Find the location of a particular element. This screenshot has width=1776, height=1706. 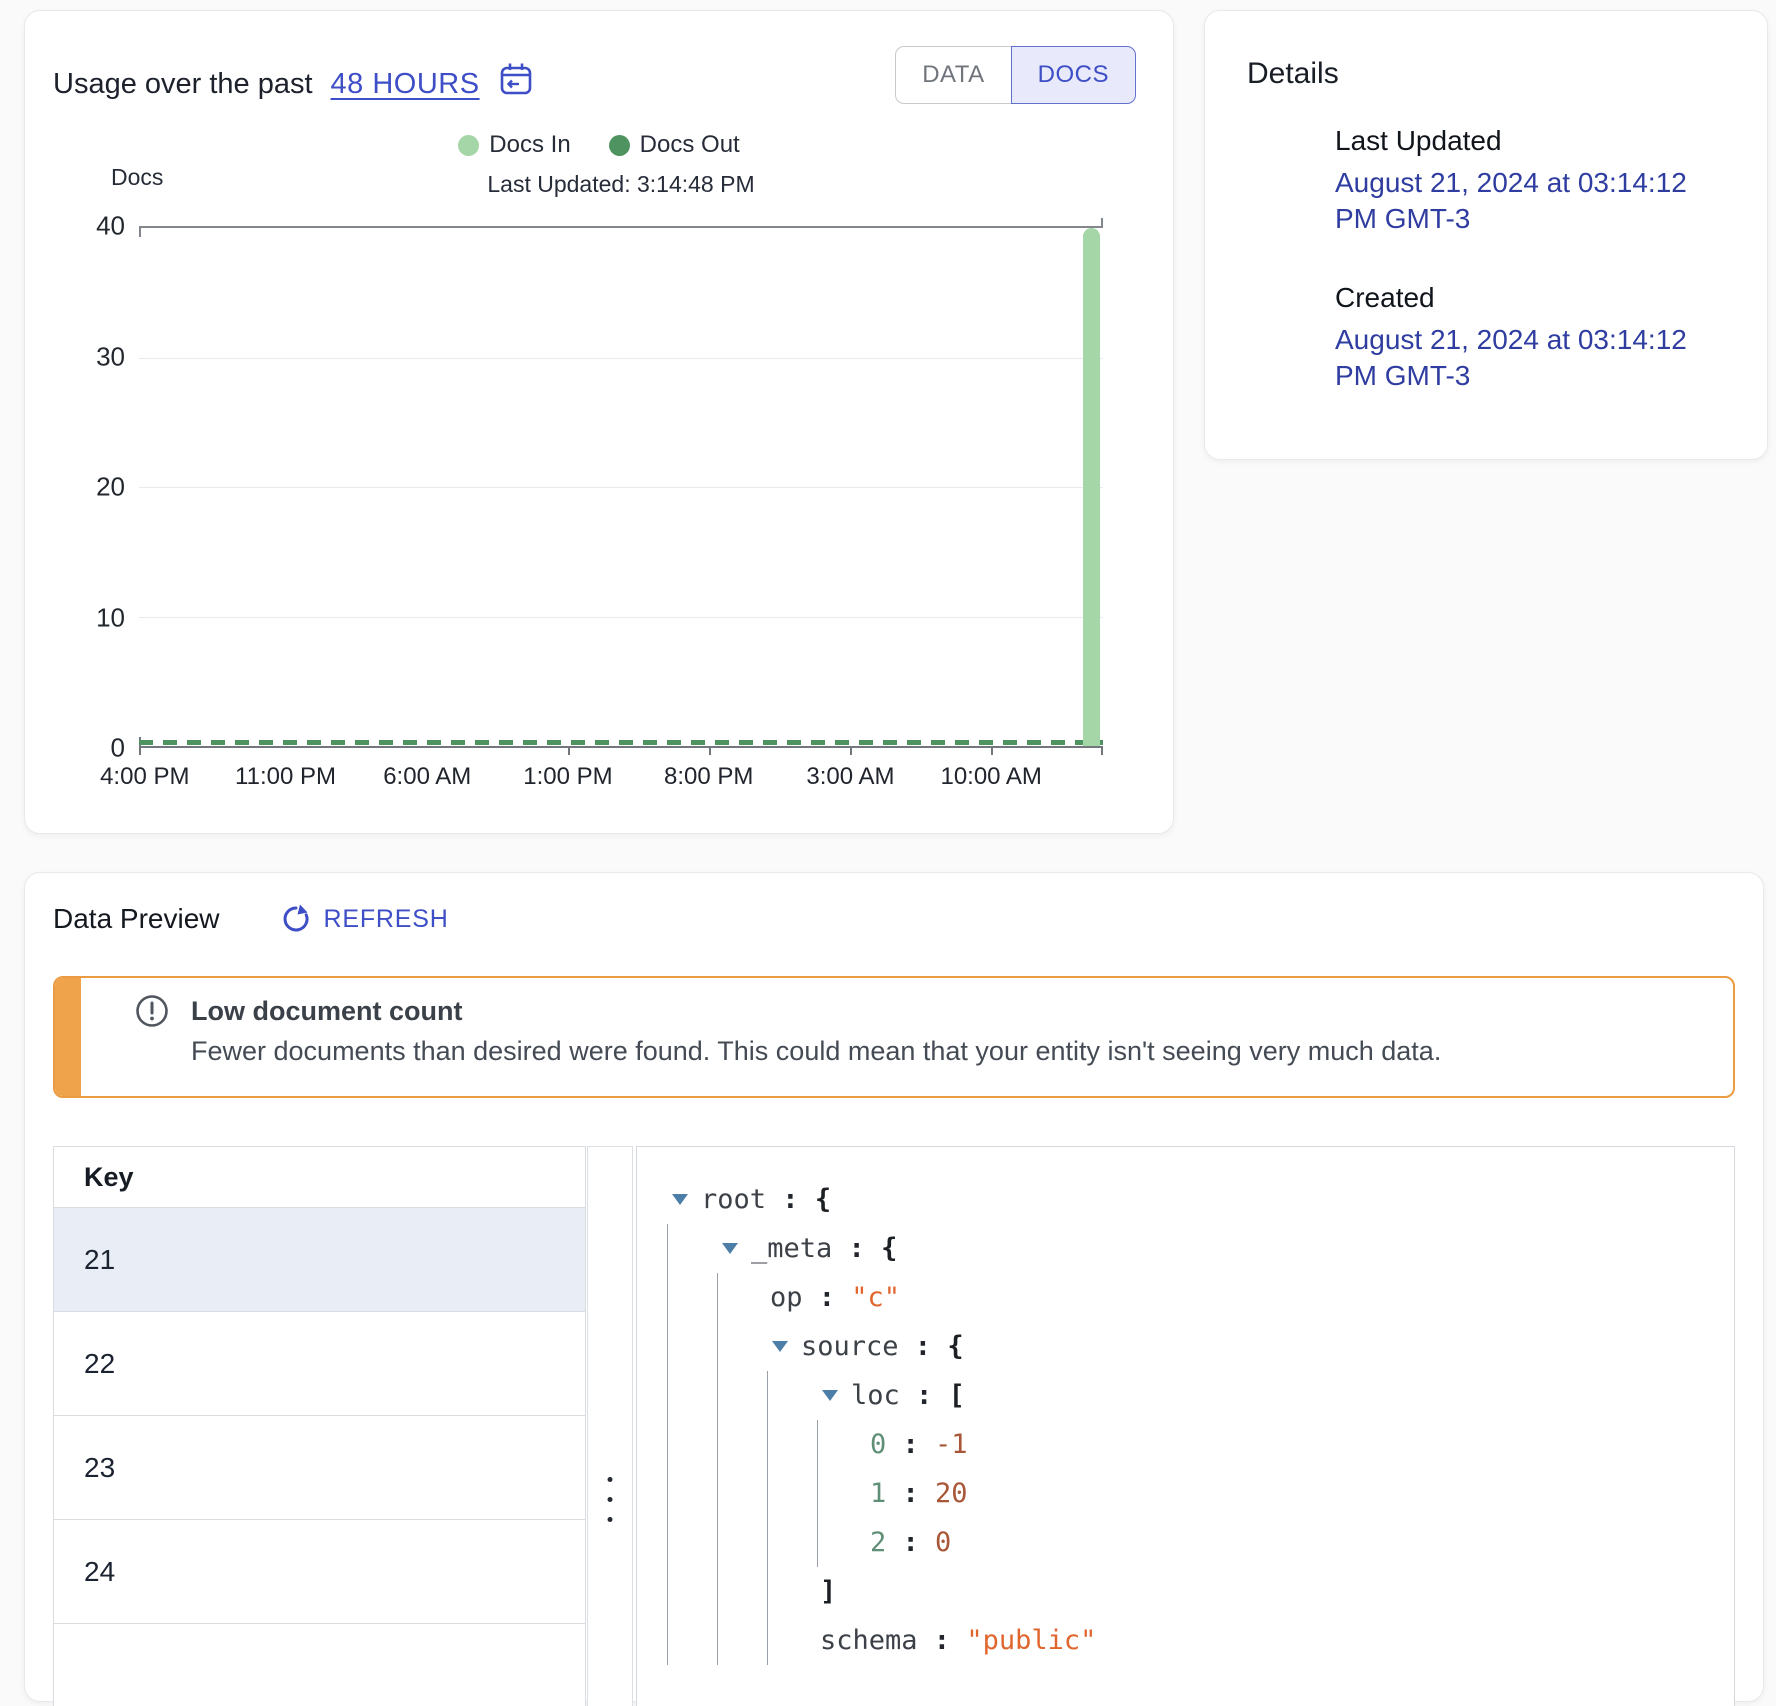

key-table-row: 21 is located at coordinates (319, 1260).